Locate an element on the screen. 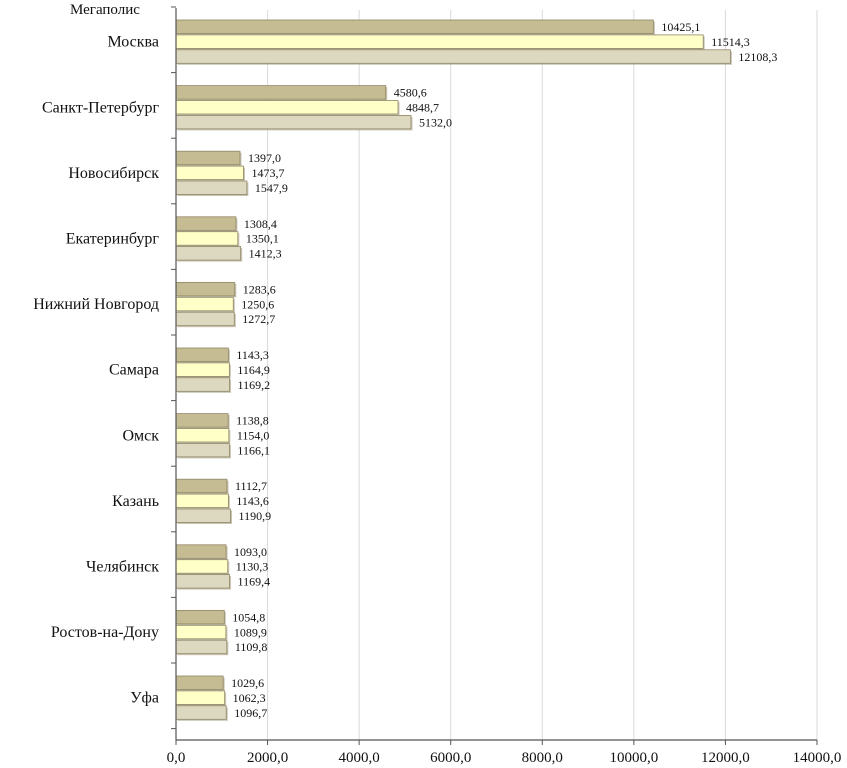 This screenshot has width=847, height=768. data-label: 1154,0 is located at coordinates (253, 436).